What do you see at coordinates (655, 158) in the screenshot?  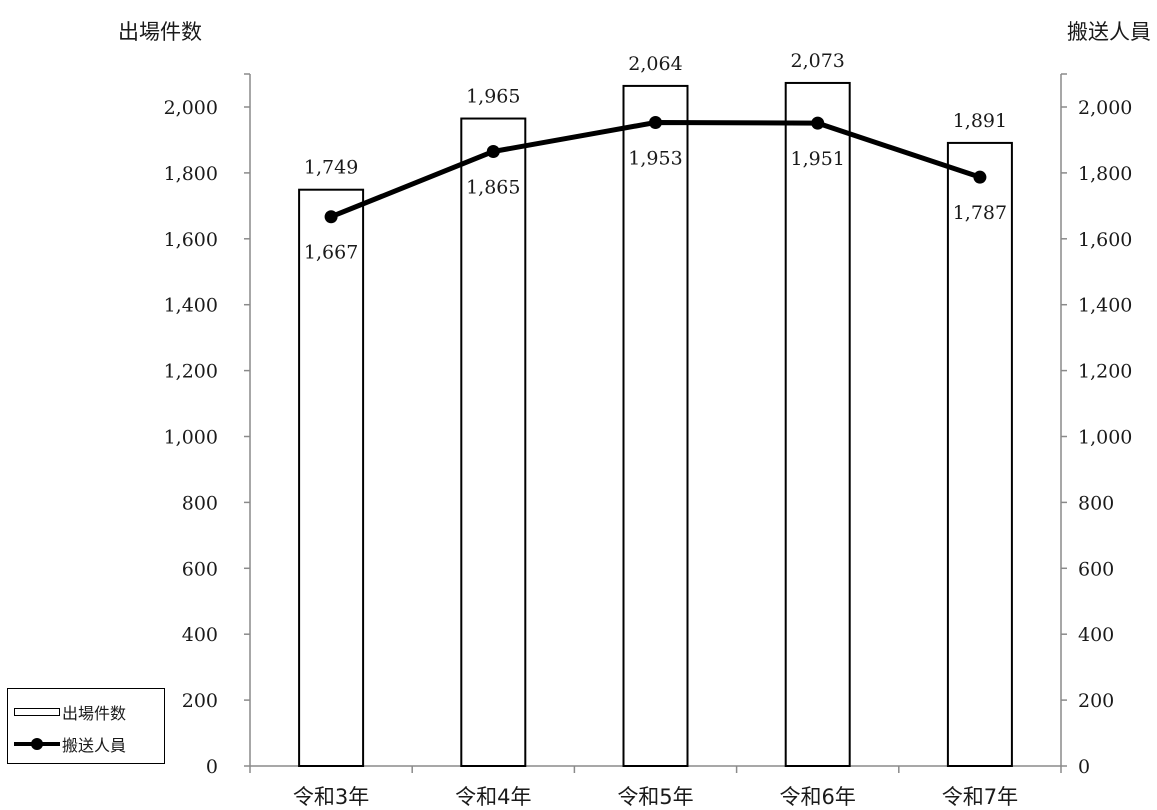 I see `line-value-label: 1,953` at bounding box center [655, 158].